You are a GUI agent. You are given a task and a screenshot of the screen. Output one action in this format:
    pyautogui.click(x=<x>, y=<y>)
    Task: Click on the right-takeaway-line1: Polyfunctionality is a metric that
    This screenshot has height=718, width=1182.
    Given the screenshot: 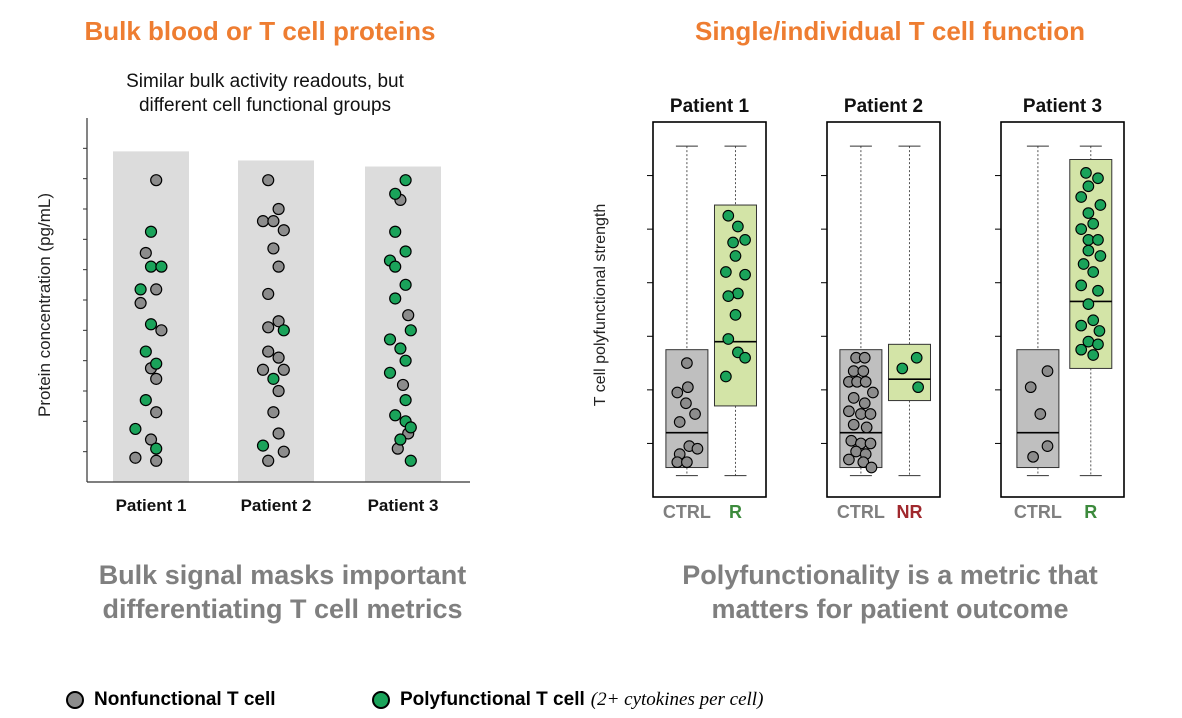 What is the action you would take?
    pyautogui.click(x=890, y=575)
    